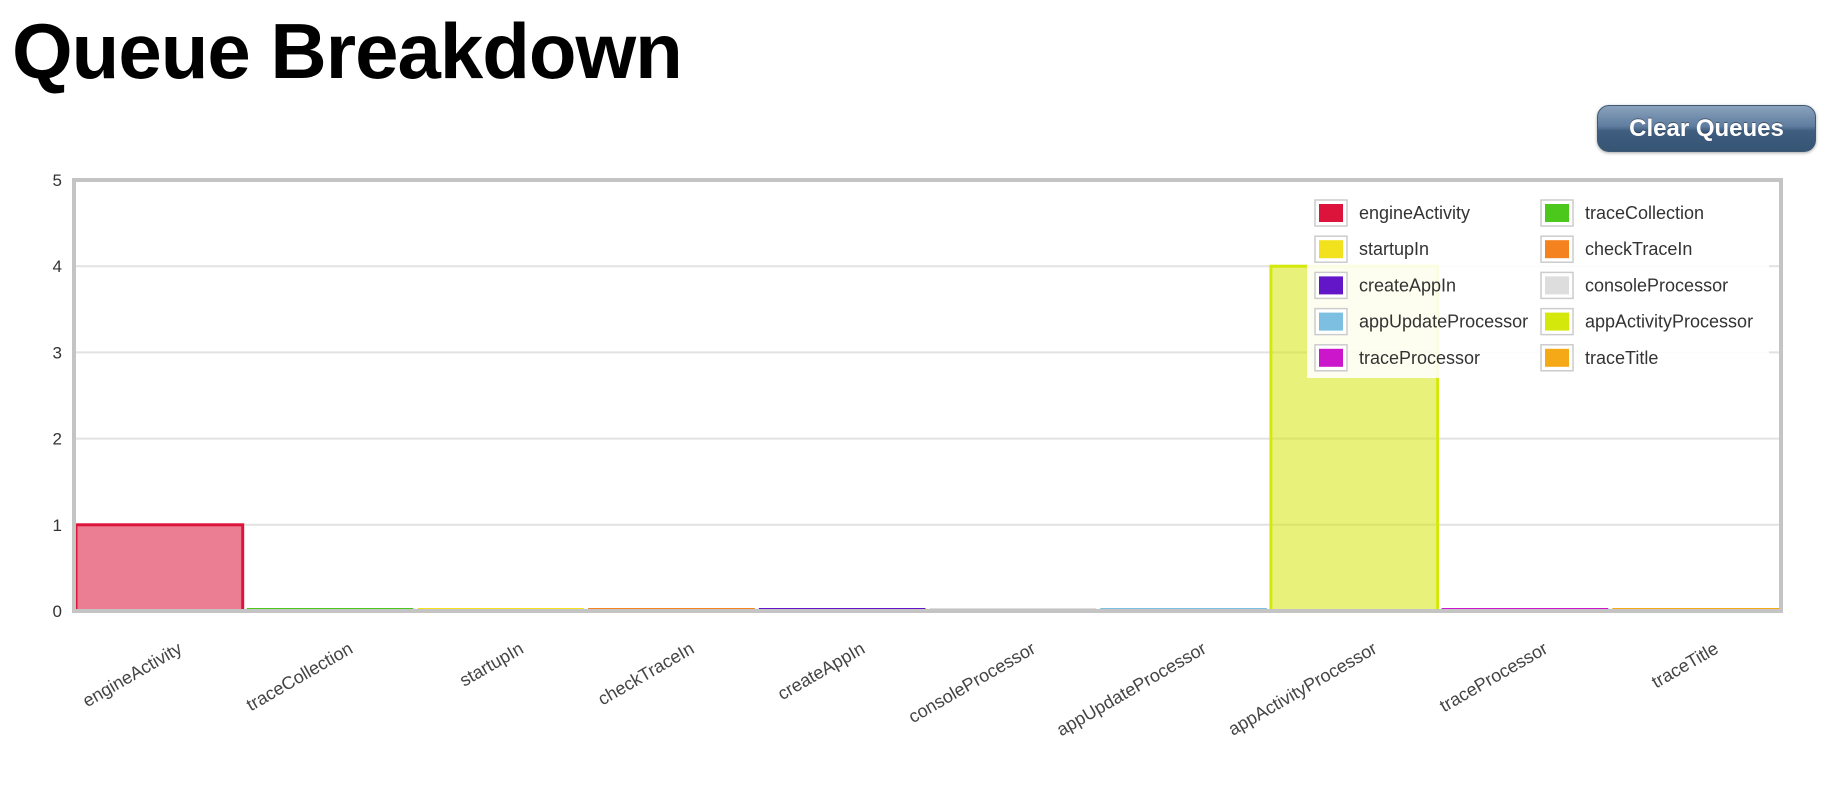 Image resolution: width=1832 pixels, height=812 pixels. What do you see at coordinates (1414, 213) in the screenshot?
I see `legend-label: engineActivity` at bounding box center [1414, 213].